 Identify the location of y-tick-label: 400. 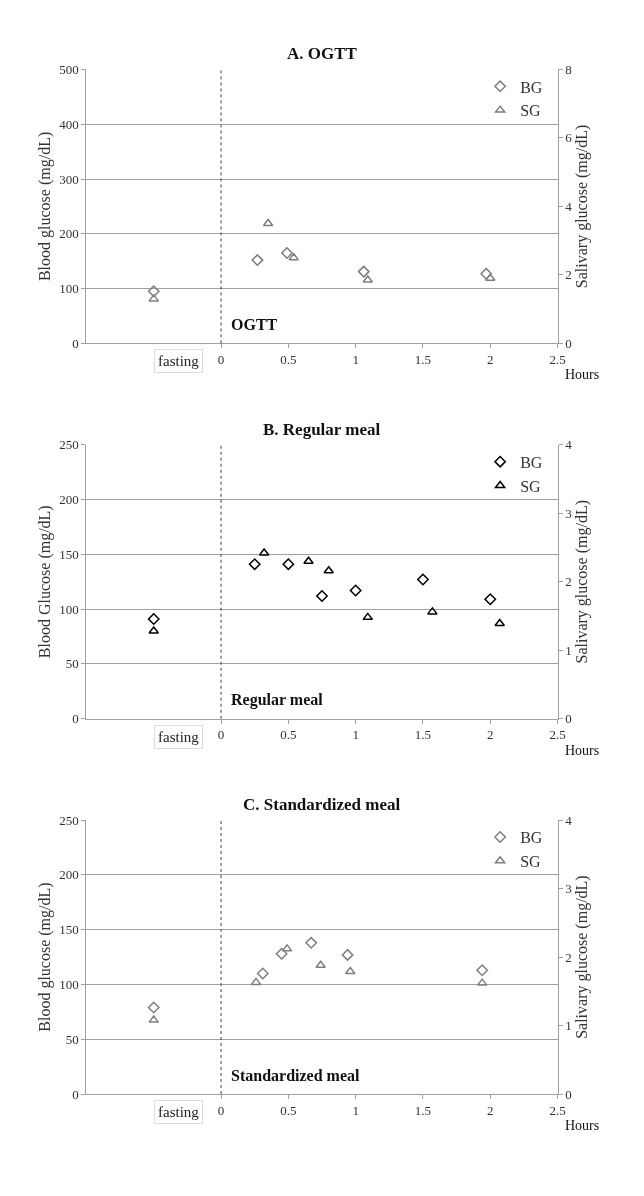
(69, 124).